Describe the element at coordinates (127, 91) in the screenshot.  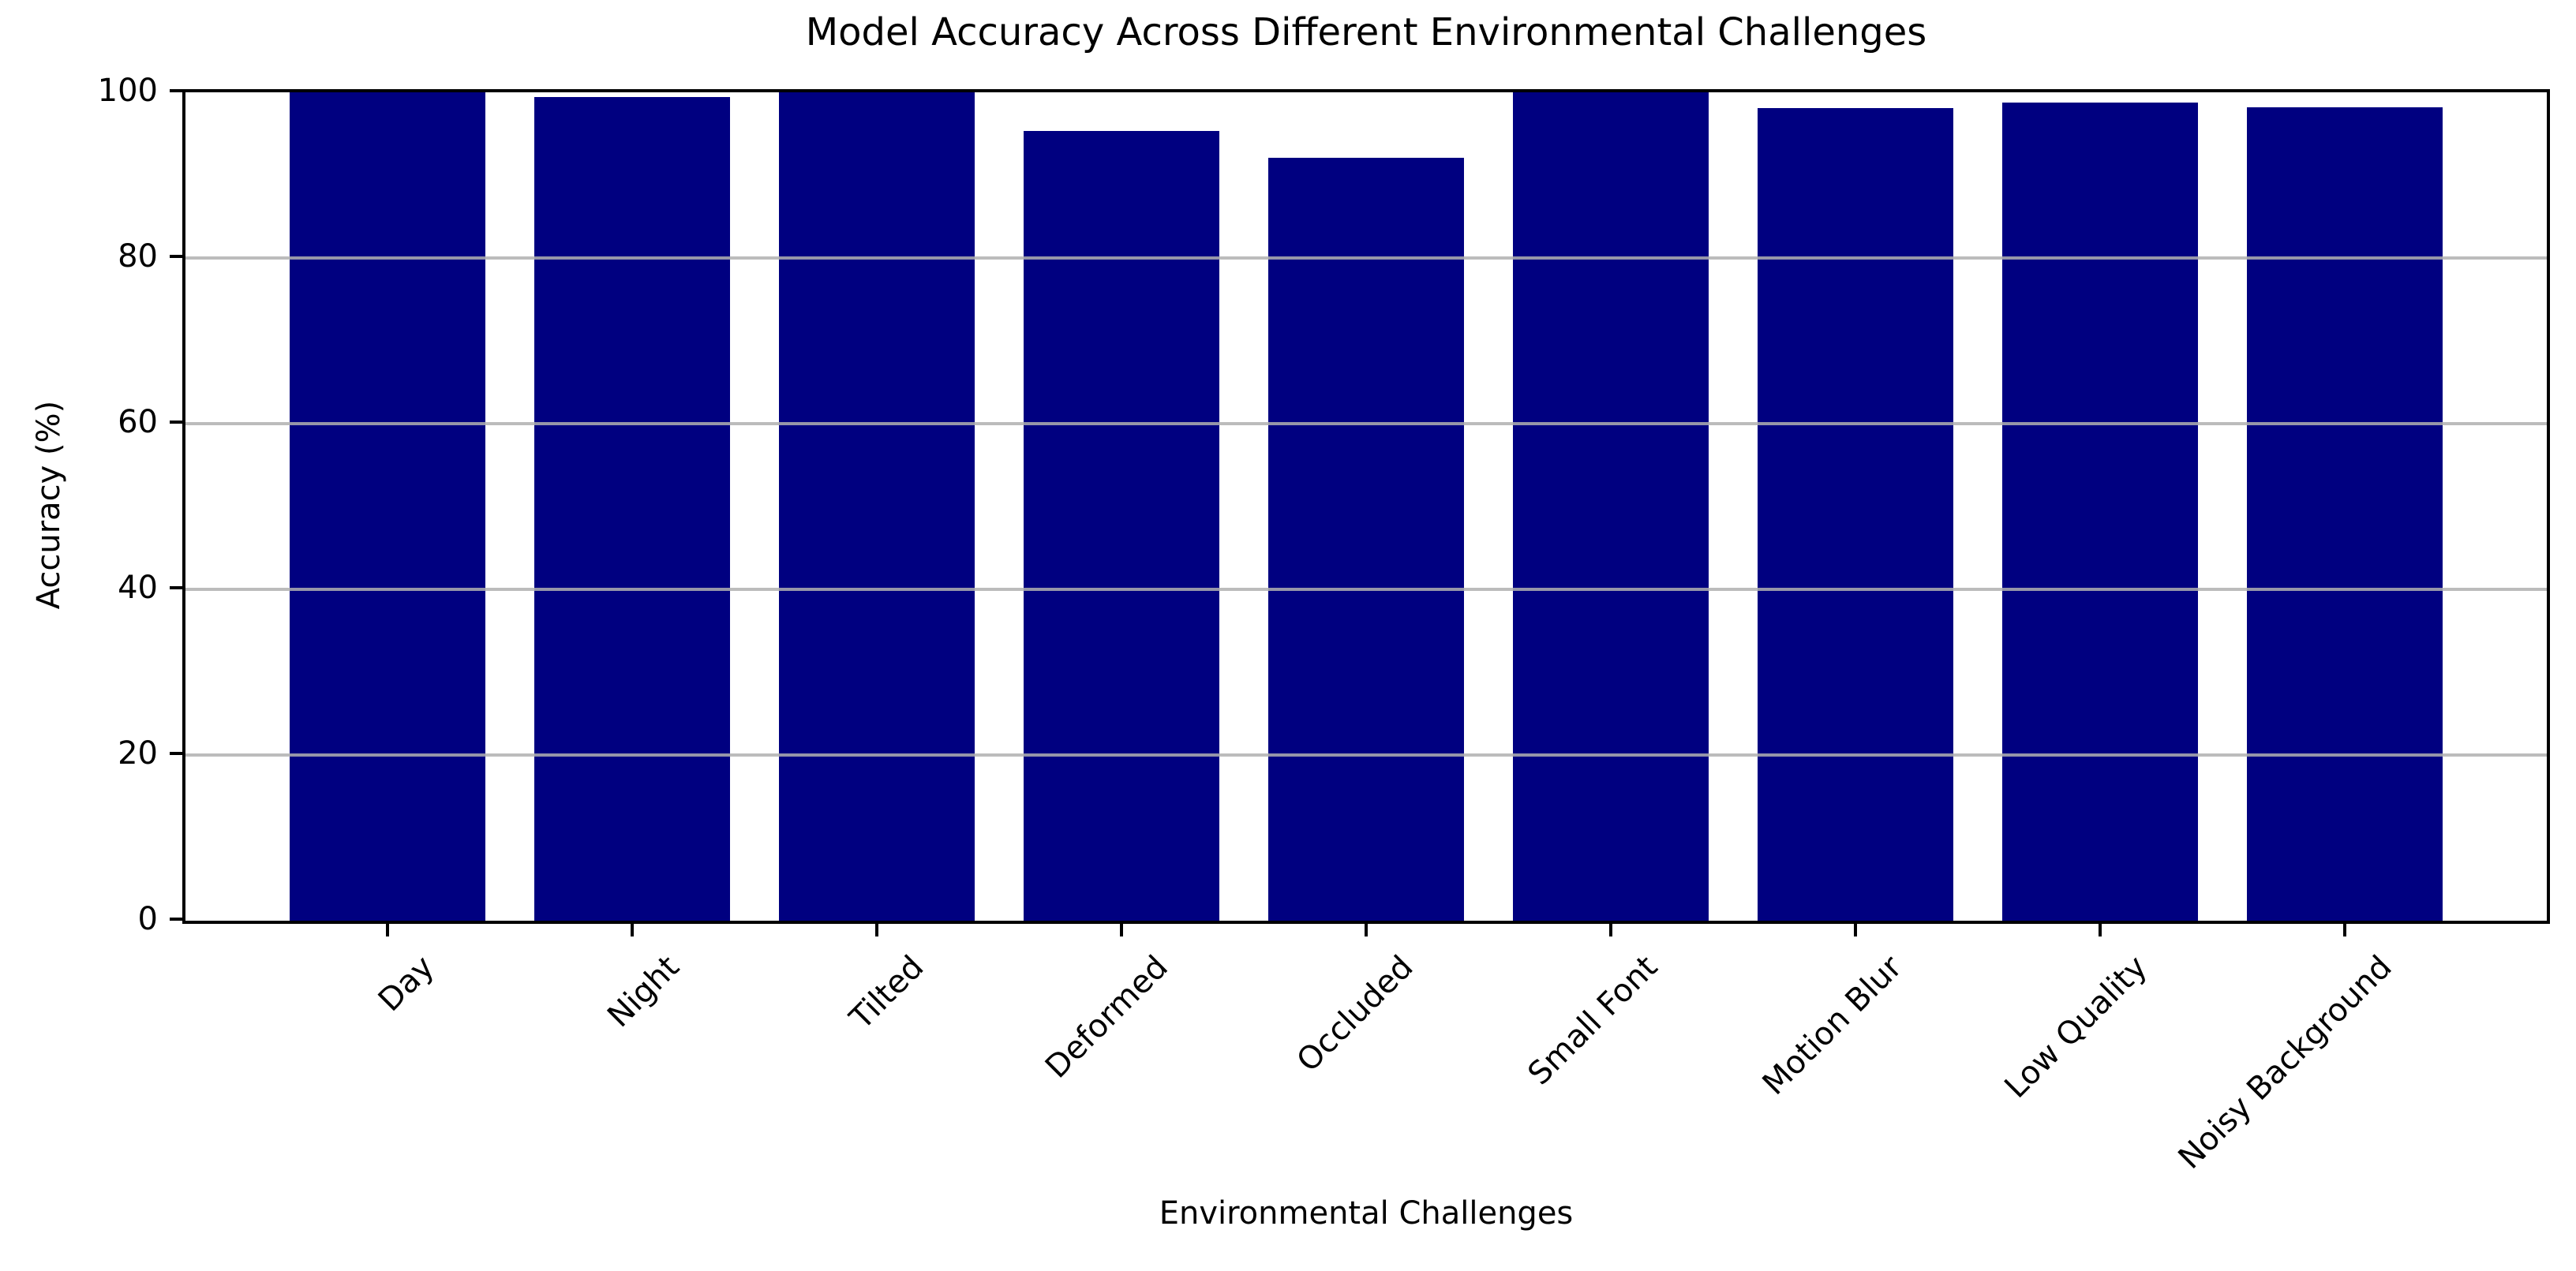
I see `y-tick-label-100: 100` at that location.